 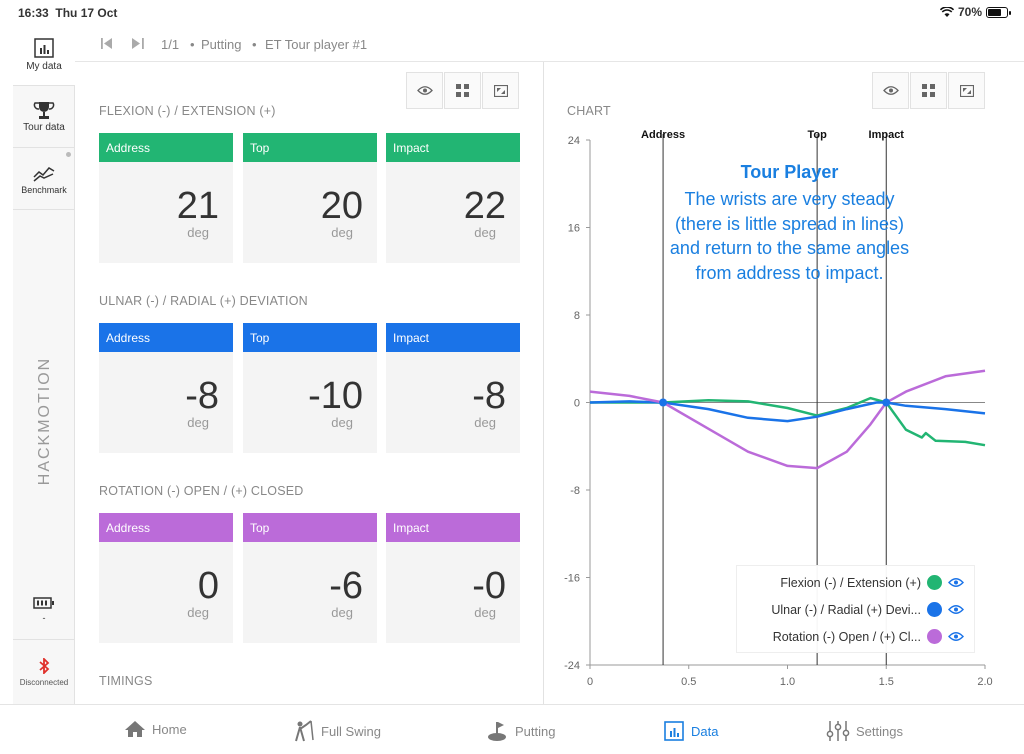 I want to click on tab-data: Data, so click(x=690, y=731).